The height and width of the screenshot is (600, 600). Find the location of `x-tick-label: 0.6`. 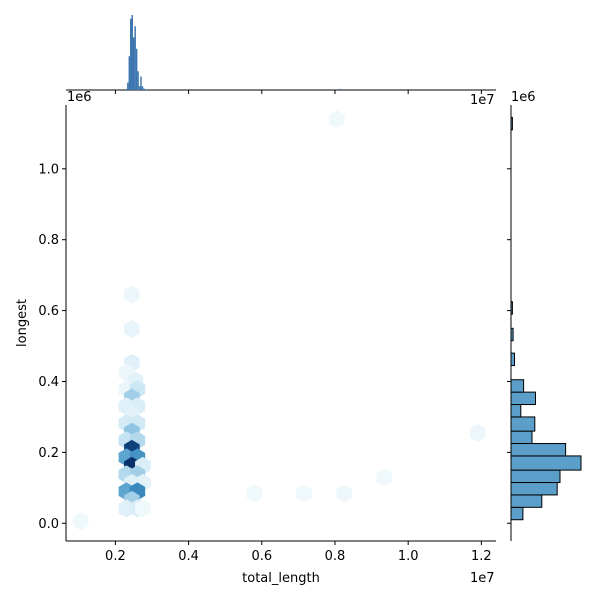

x-tick-label: 0.6 is located at coordinates (261, 556).